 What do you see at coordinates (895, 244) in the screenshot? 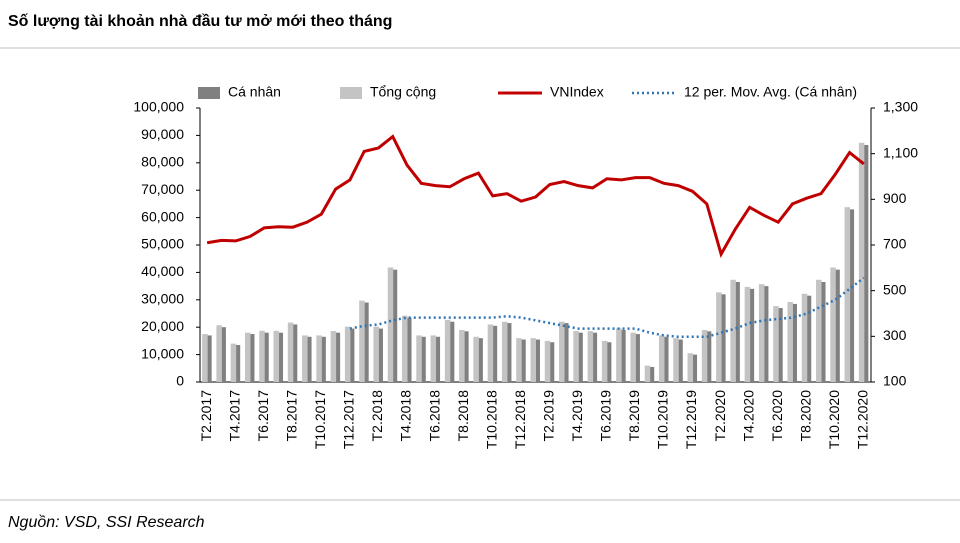
I see `y2-tick-label: 700` at bounding box center [895, 244].